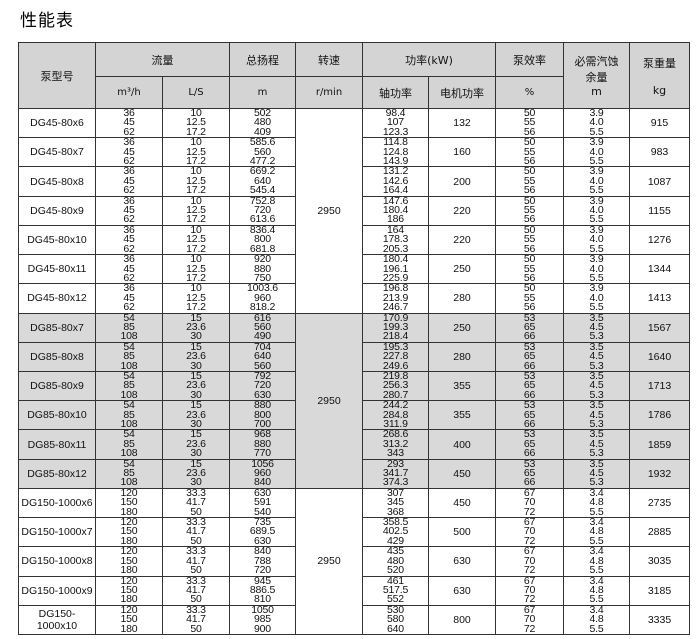 The image size is (700, 639). Describe the element at coordinates (262, 444) in the screenshot. I see `head-cell: 968 880 770` at that location.